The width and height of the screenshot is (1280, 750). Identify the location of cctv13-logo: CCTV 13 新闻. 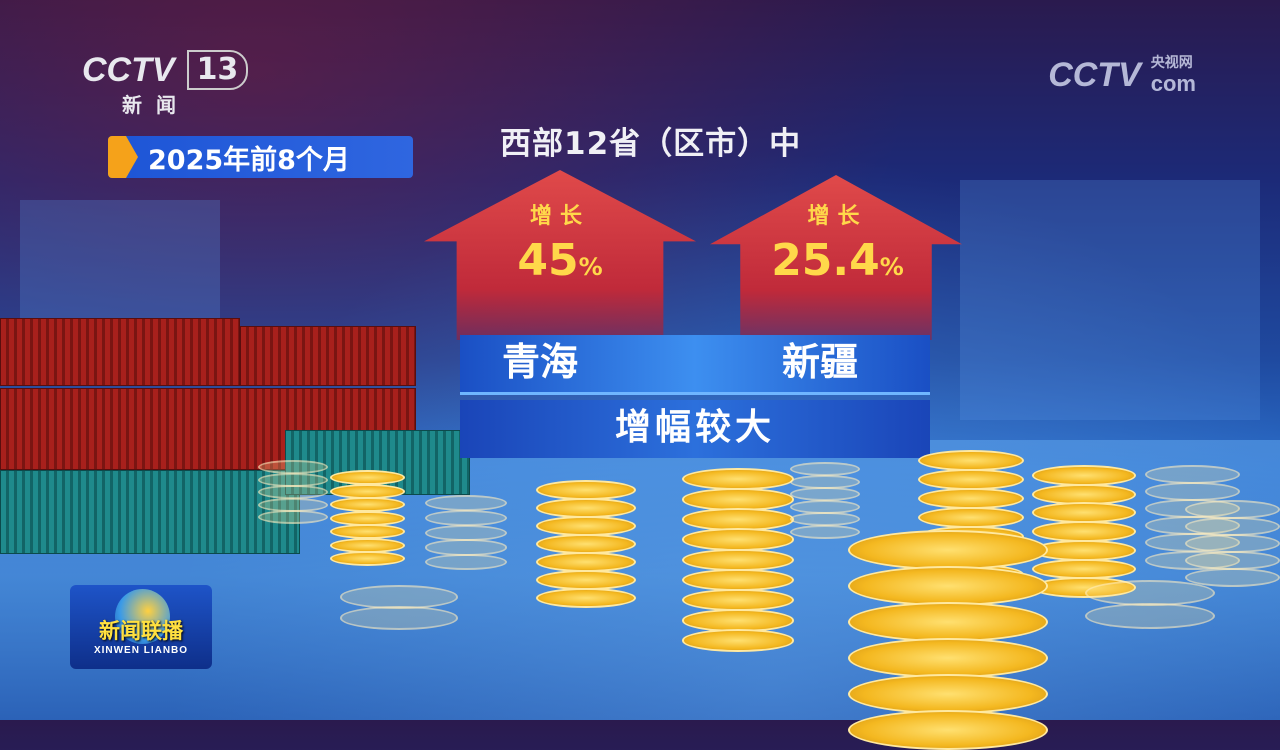
(165, 83).